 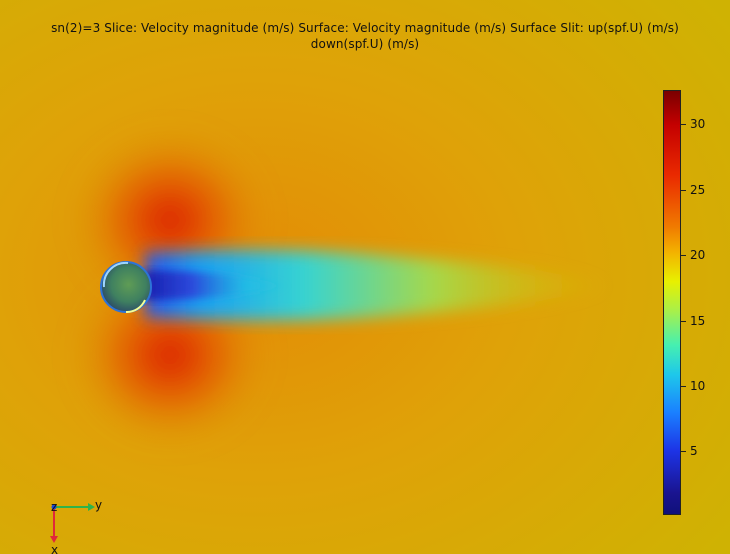 I want to click on title-line-2: down(spf.U) (m/s), so click(x=365, y=44).